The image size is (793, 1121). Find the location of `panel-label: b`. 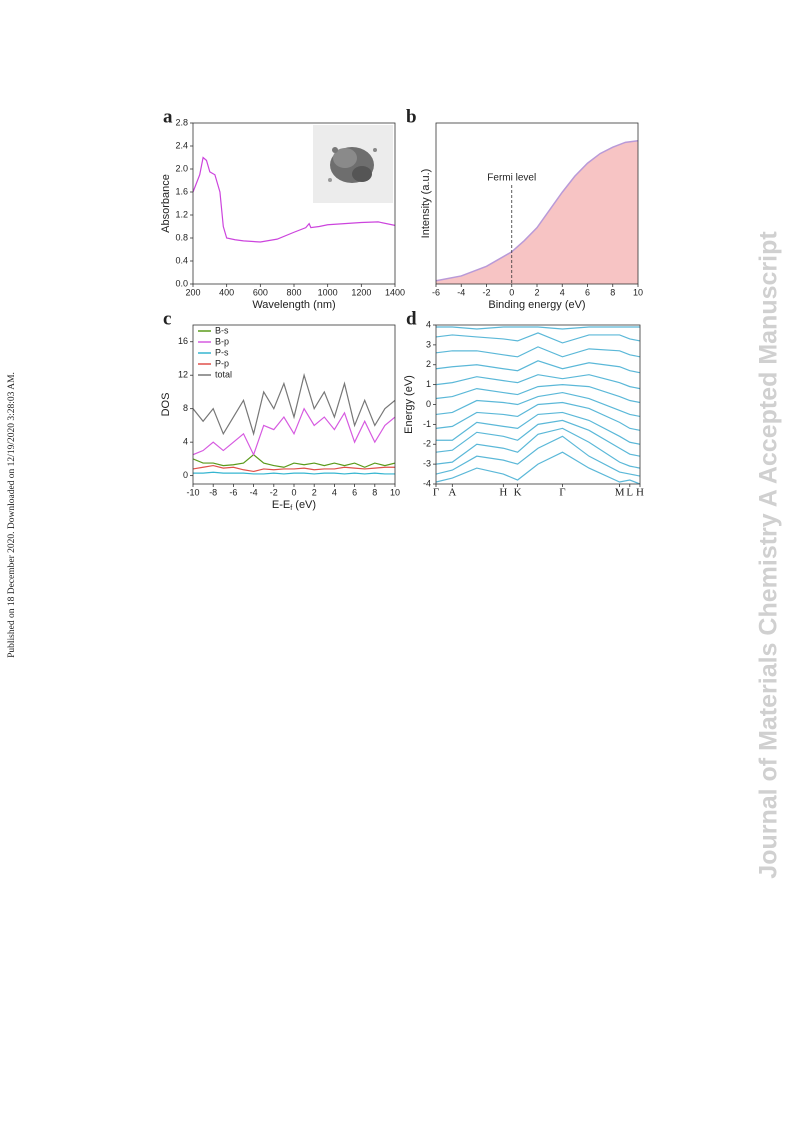

panel-label: b is located at coordinates (411, 116).